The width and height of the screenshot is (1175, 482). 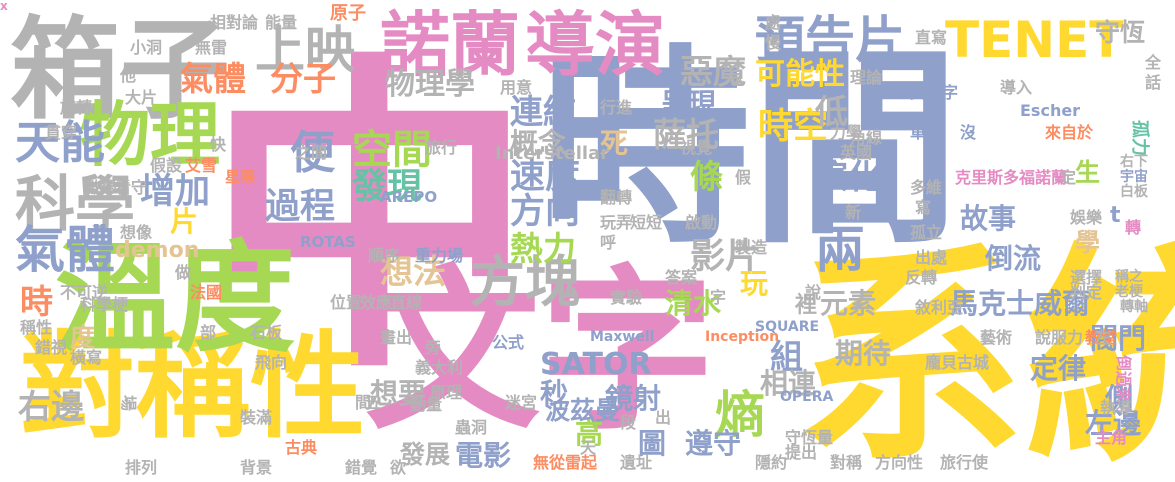 What do you see at coordinates (1020, 303) in the screenshot?
I see `cloud-word: 馬克士威爾` at bounding box center [1020, 303].